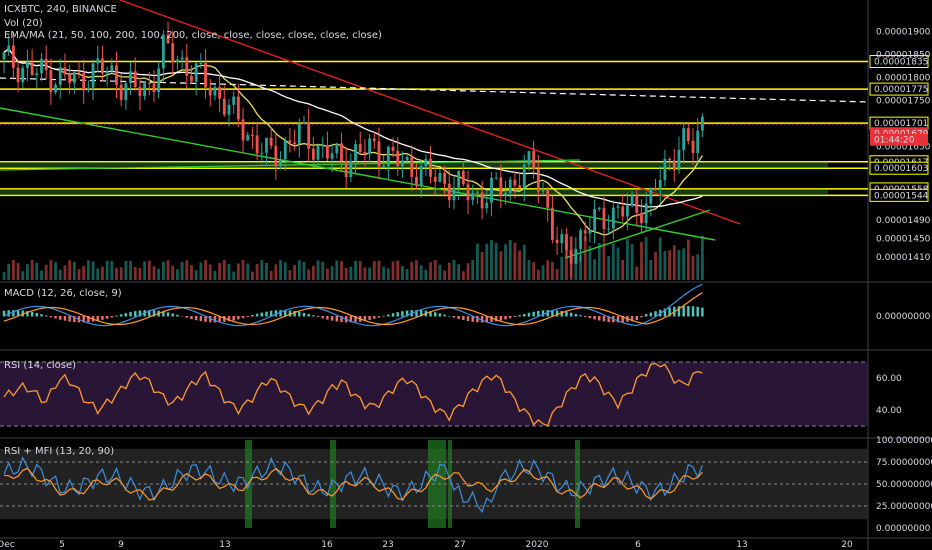  I want to click on y-tick-label: 0.00001800, so click(903, 79).